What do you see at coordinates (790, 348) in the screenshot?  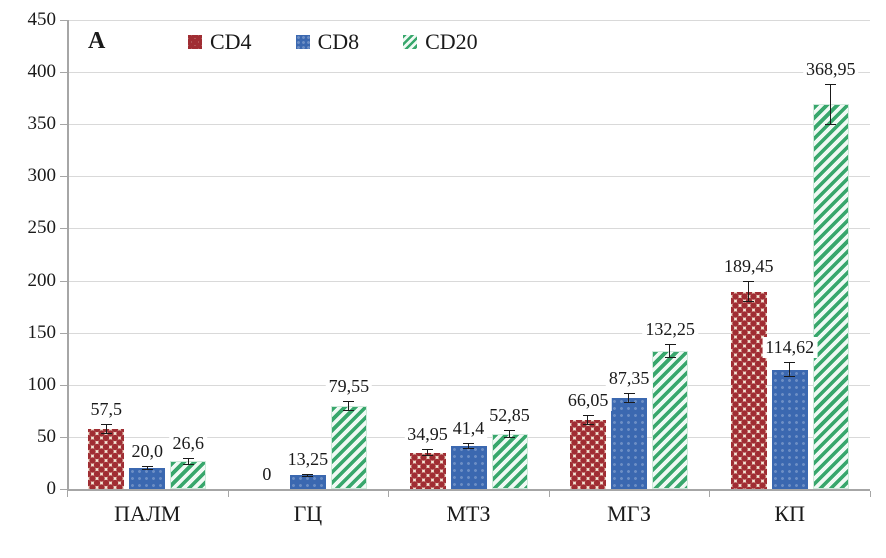 I see `bar-value-label: 114,62` at bounding box center [790, 348].